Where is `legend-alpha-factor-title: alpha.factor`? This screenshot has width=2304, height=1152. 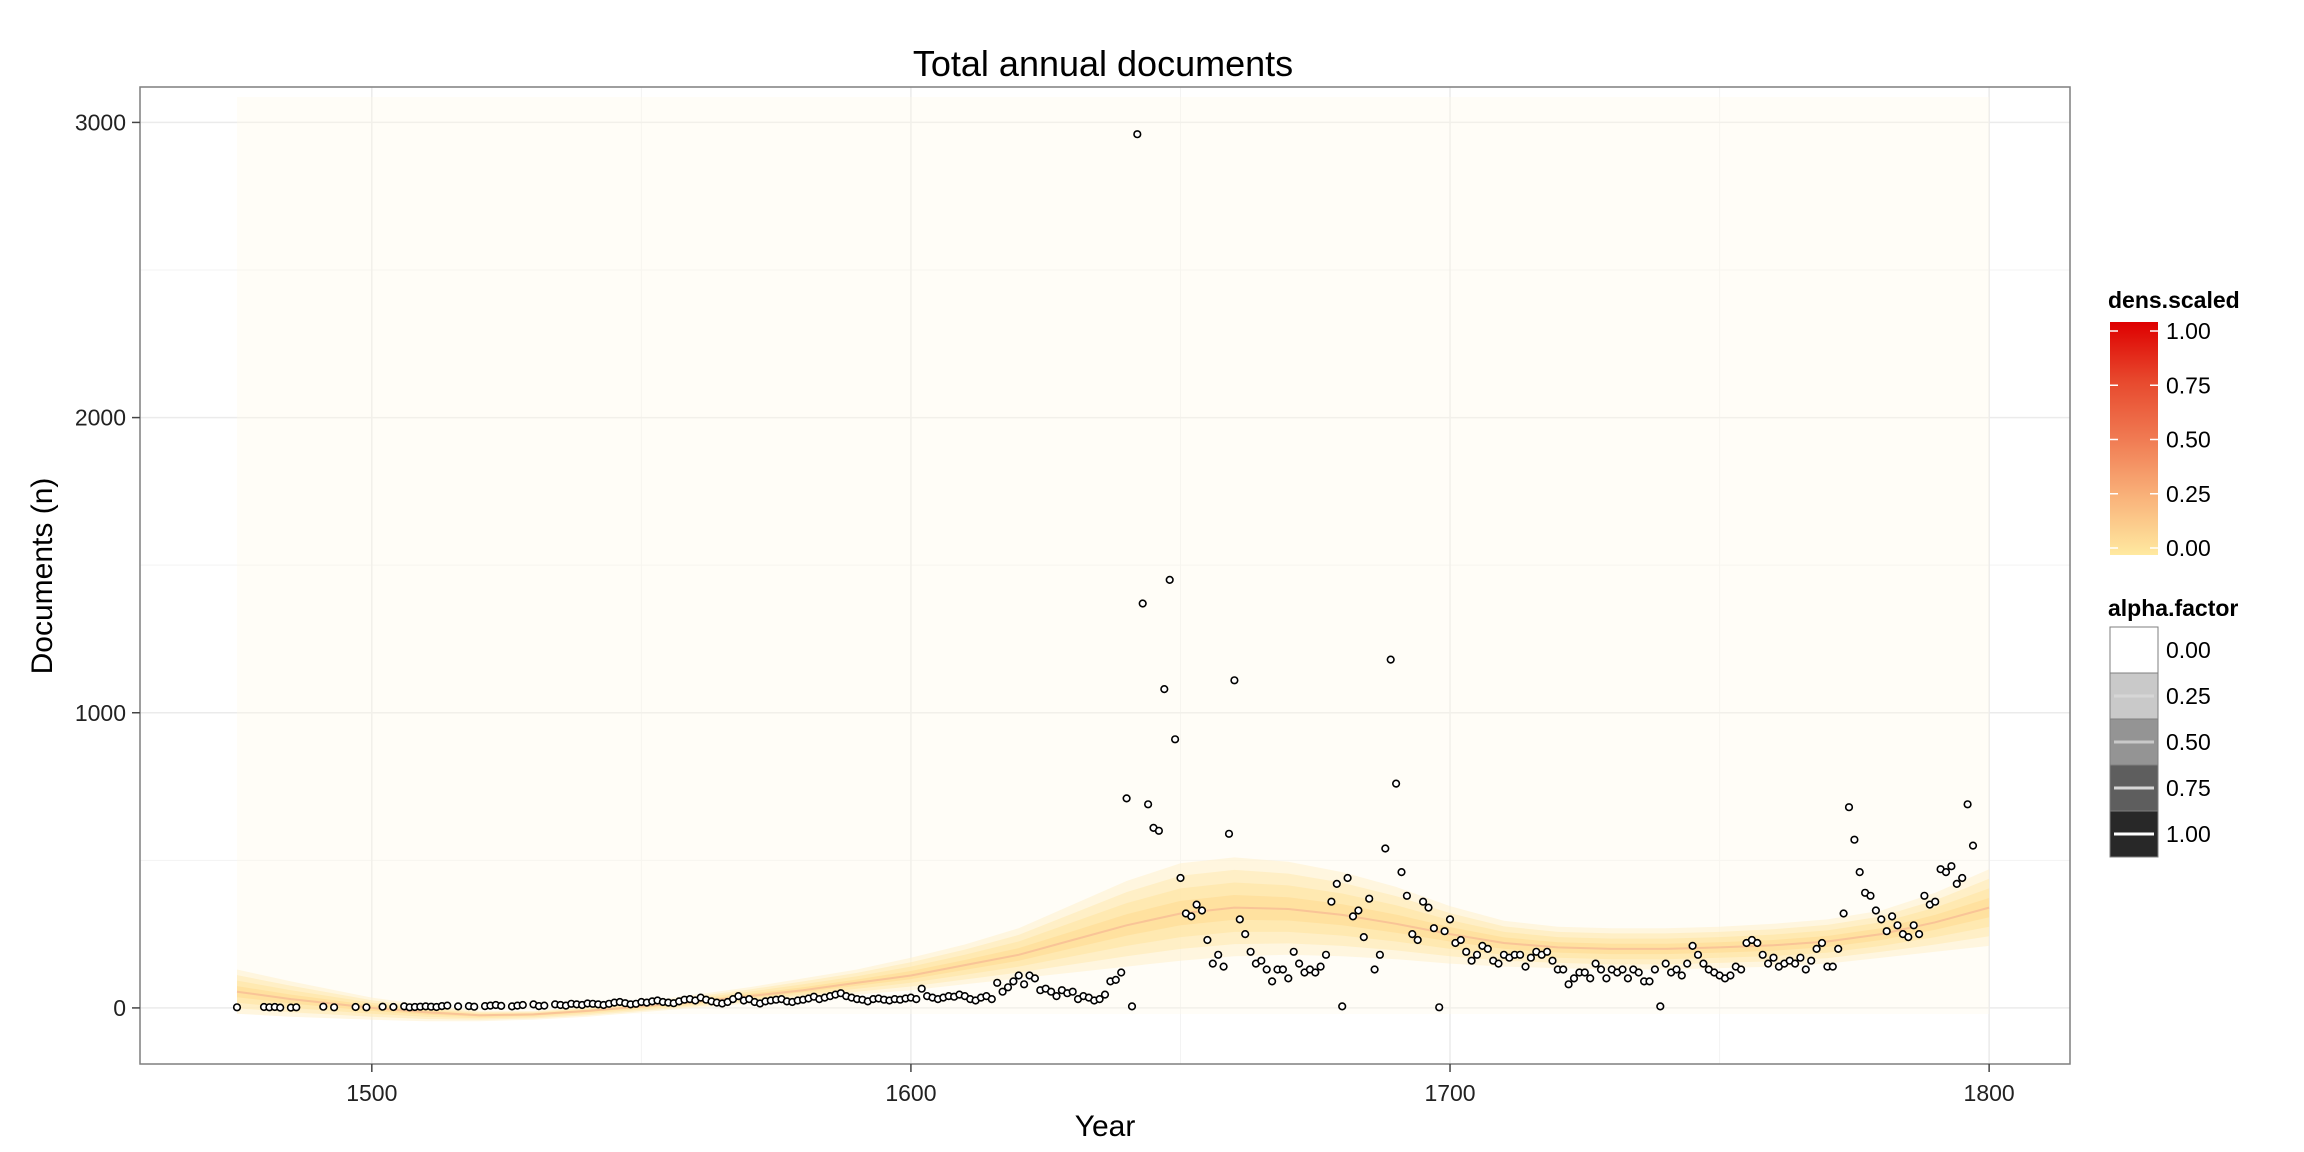 legend-alpha-factor-title: alpha.factor is located at coordinates (2173, 608).